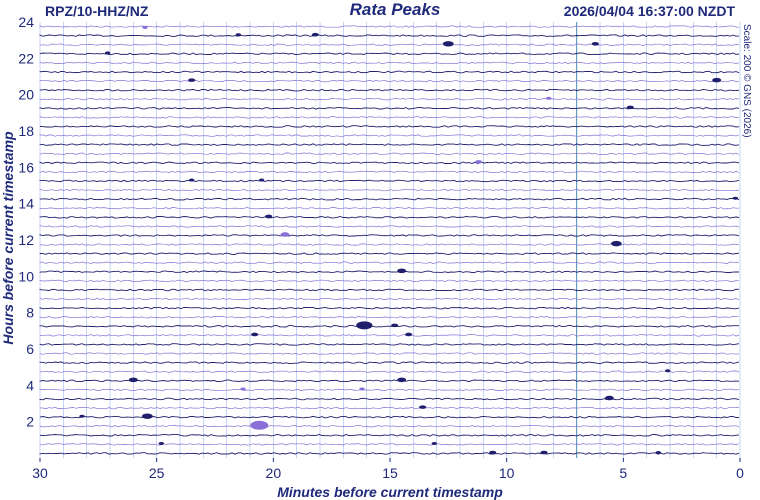 The width and height of the screenshot is (760, 500). What do you see at coordinates (26, 240) in the screenshot?
I see `y-tick-label: 12` at bounding box center [26, 240].